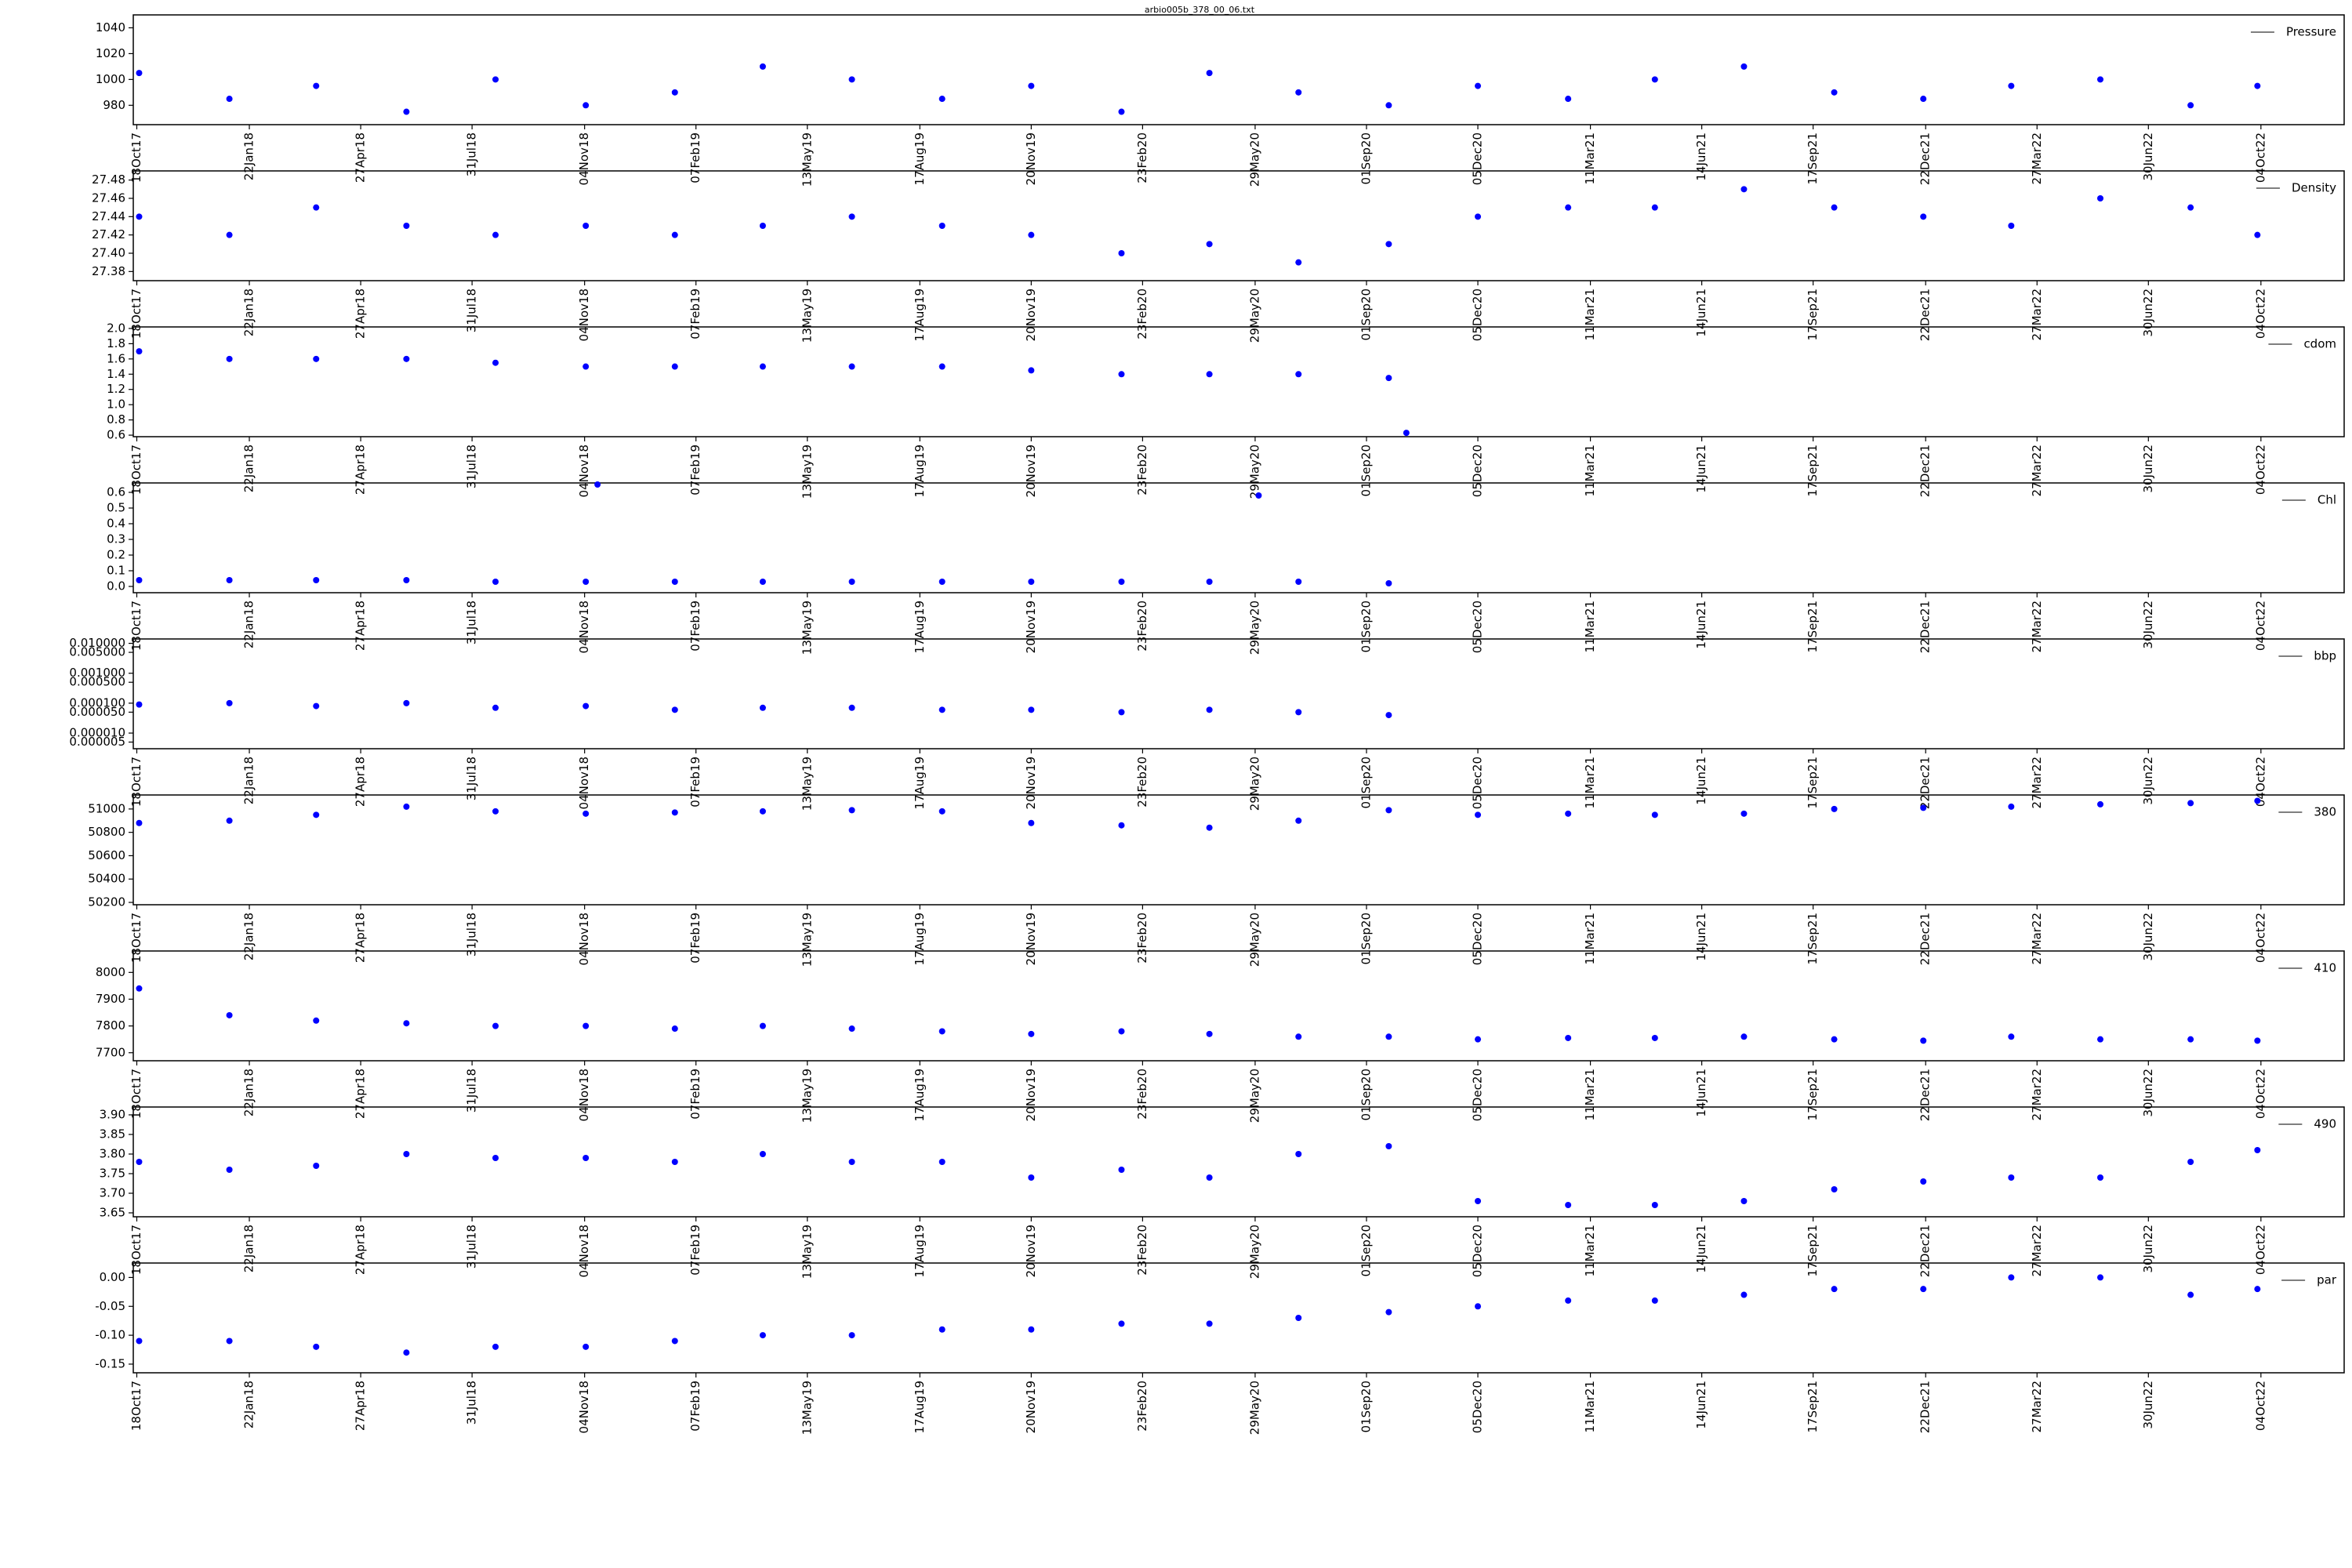  I want to click on y-tick-label: 3.90, so click(112, 1115).